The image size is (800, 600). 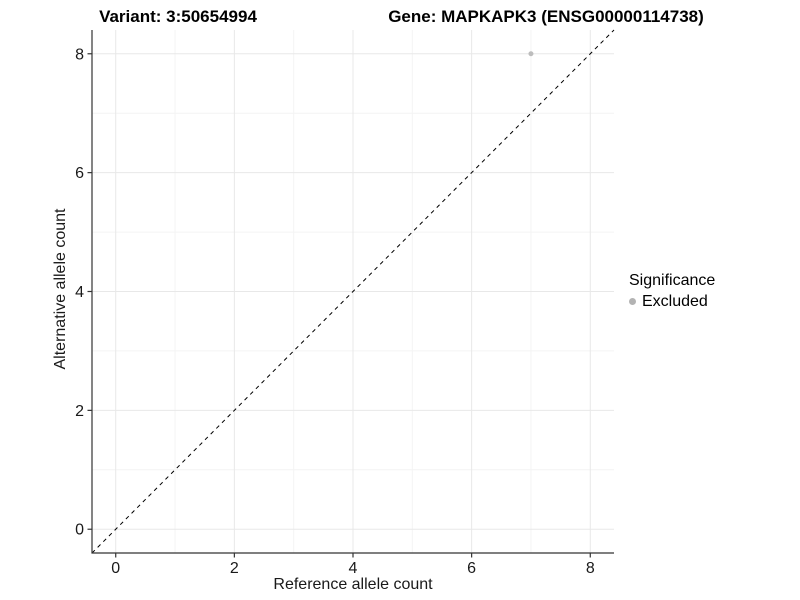 I want to click on y-tick-label: 2, so click(x=79, y=411).